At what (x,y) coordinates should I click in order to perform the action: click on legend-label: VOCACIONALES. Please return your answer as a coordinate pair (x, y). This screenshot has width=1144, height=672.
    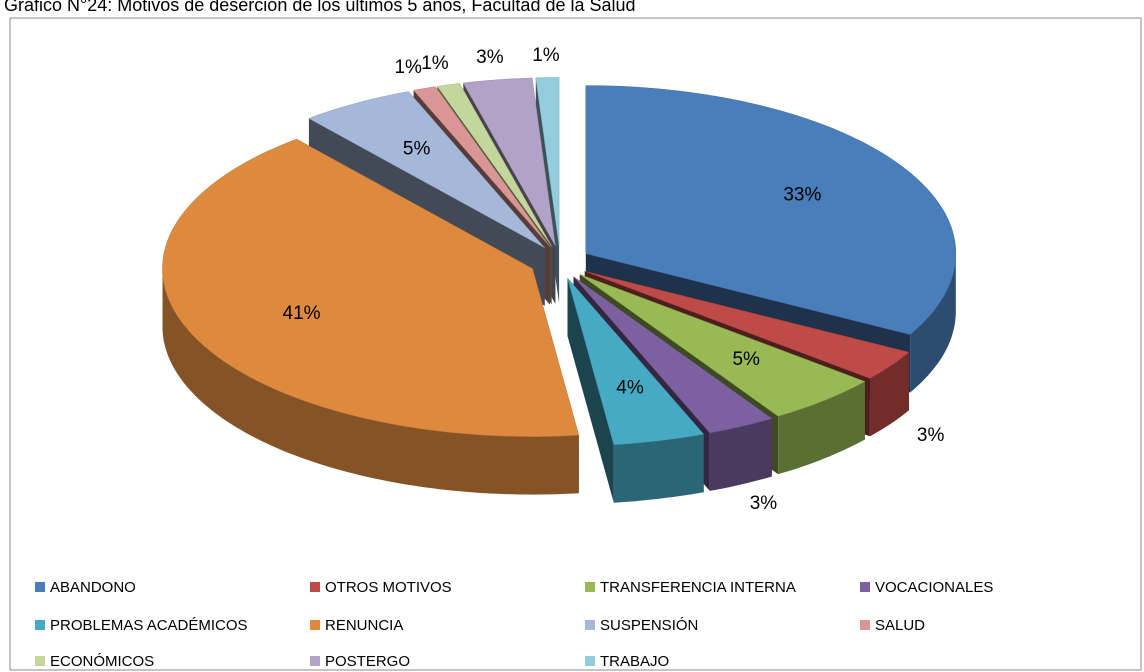
    Looking at the image, I should click on (934, 587).